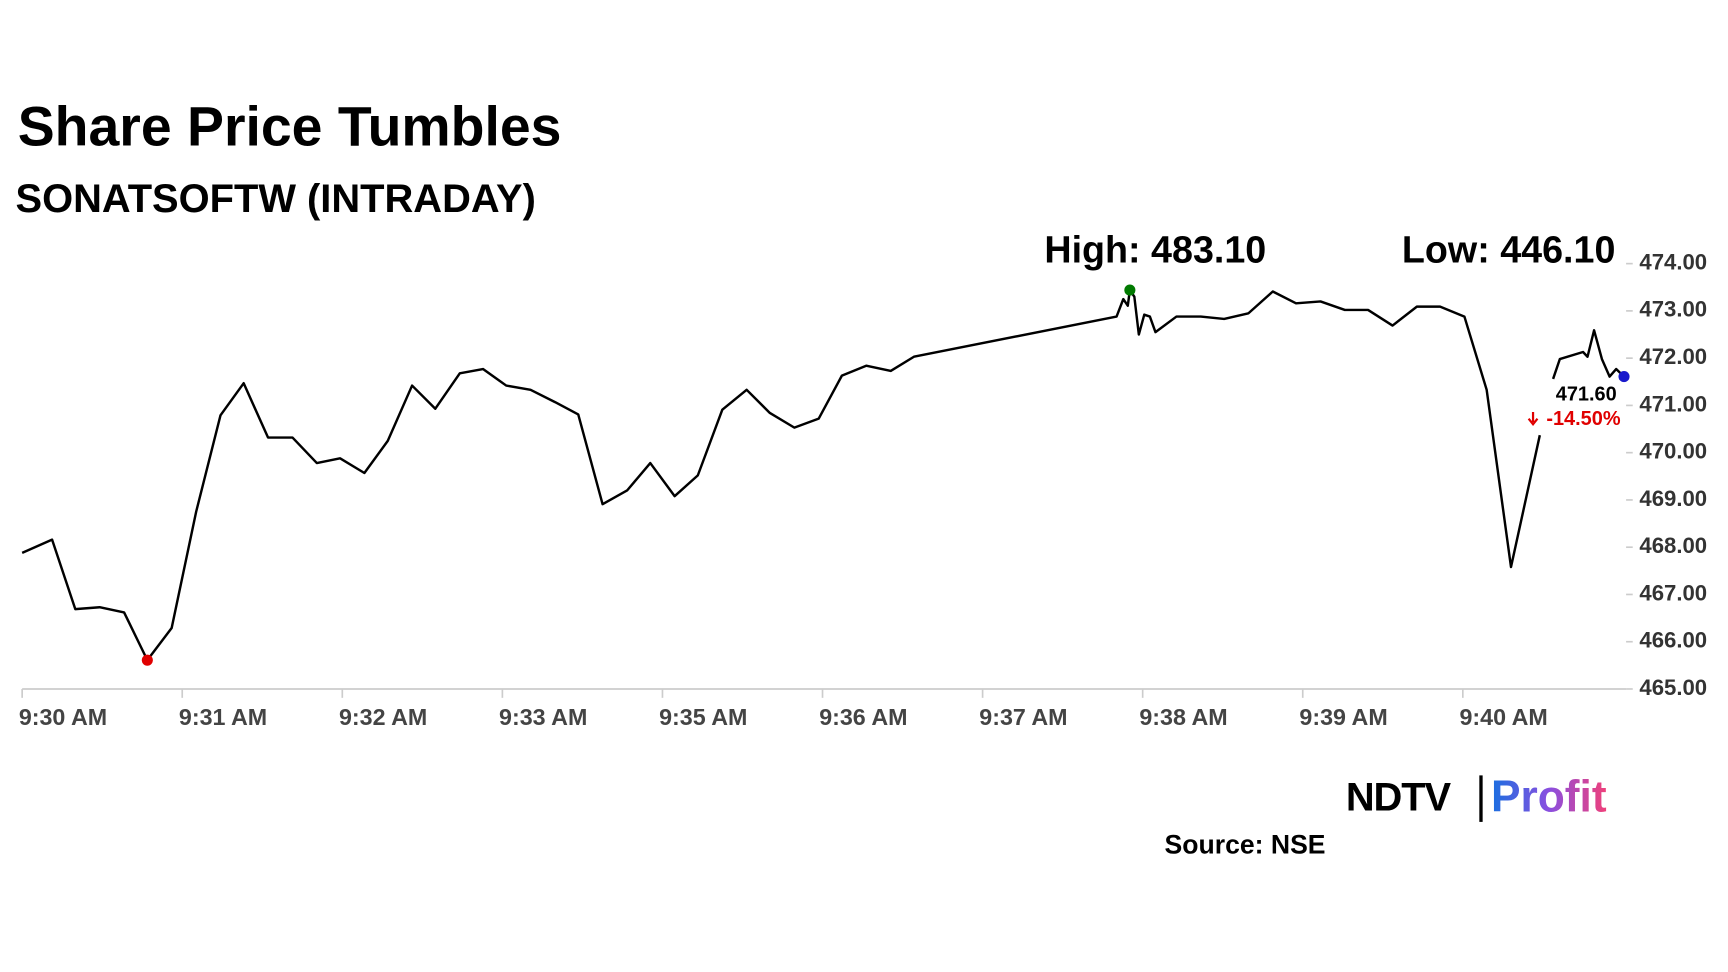 This screenshot has height=972, width=1728. Describe the element at coordinates (290, 126) in the screenshot. I see `chart-title: Share Price Tumbles` at that location.